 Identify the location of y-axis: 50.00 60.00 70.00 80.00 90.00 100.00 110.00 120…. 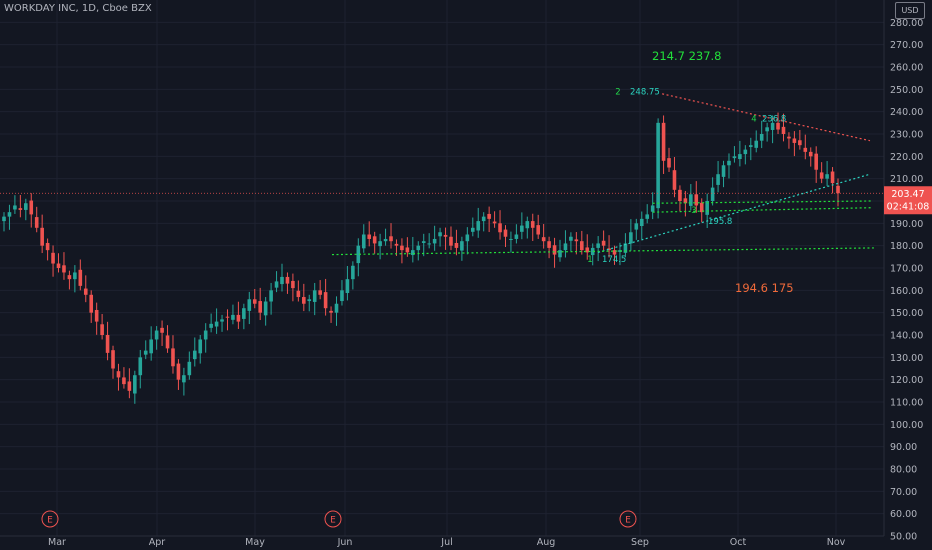
(907, 275).